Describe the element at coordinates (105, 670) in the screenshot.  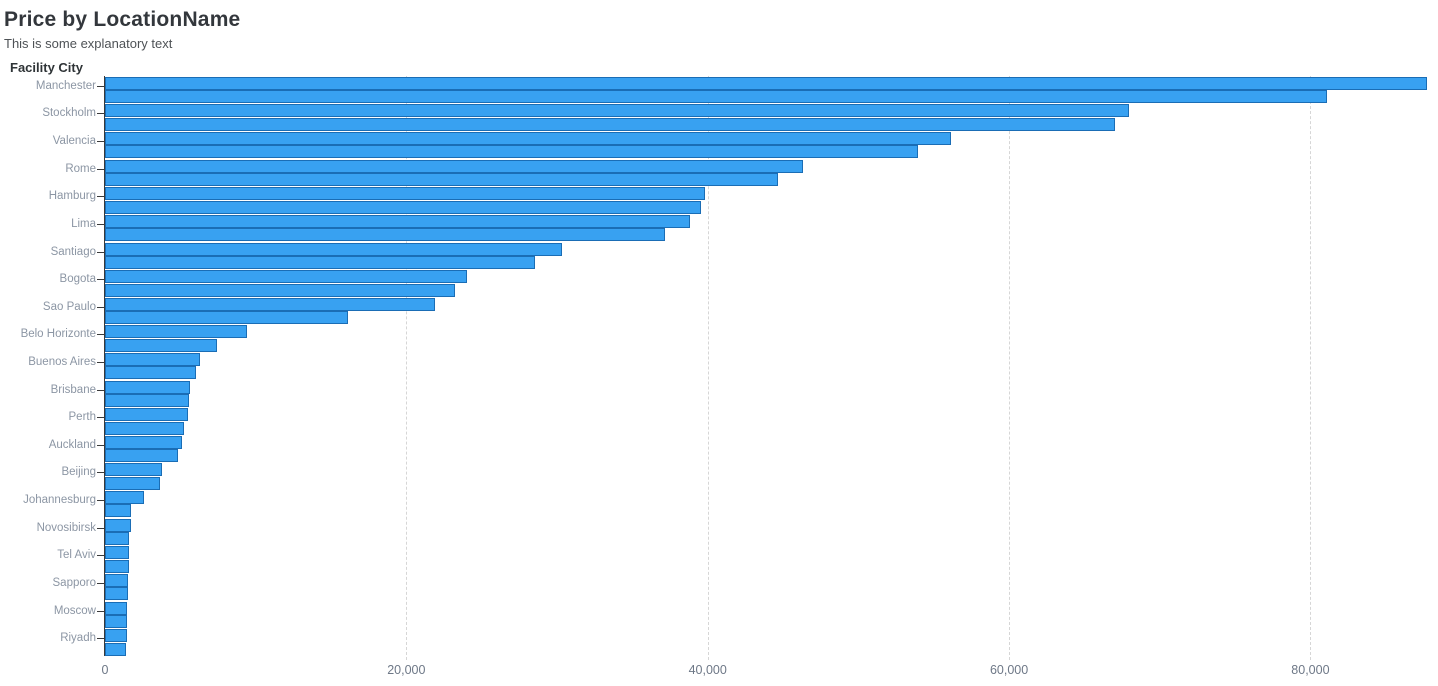
I see `x-tick-label: 0` at that location.